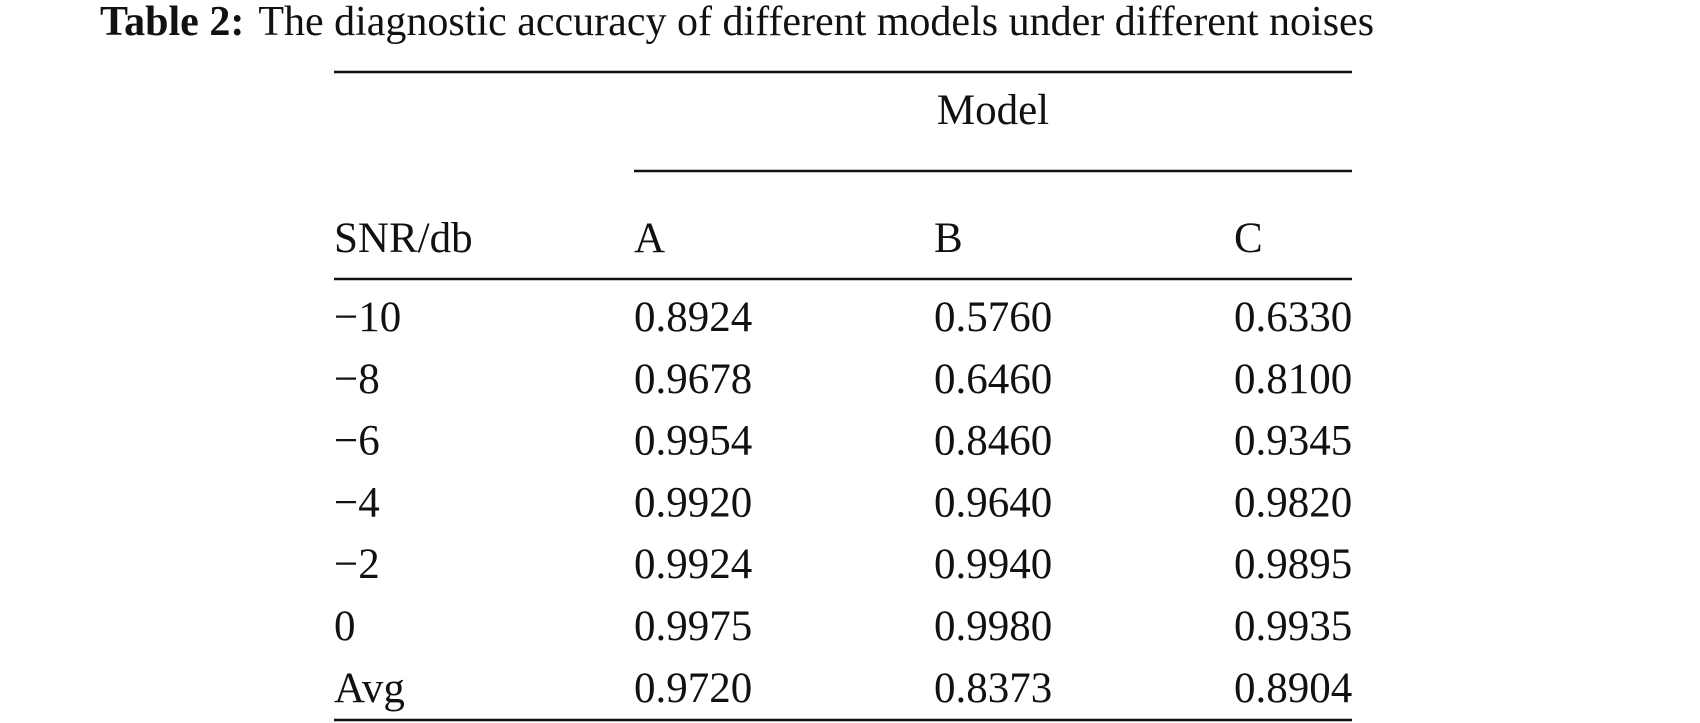 This screenshot has height=723, width=1700. Describe the element at coordinates (993, 626) in the screenshot. I see `cell: 0.9980` at that location.